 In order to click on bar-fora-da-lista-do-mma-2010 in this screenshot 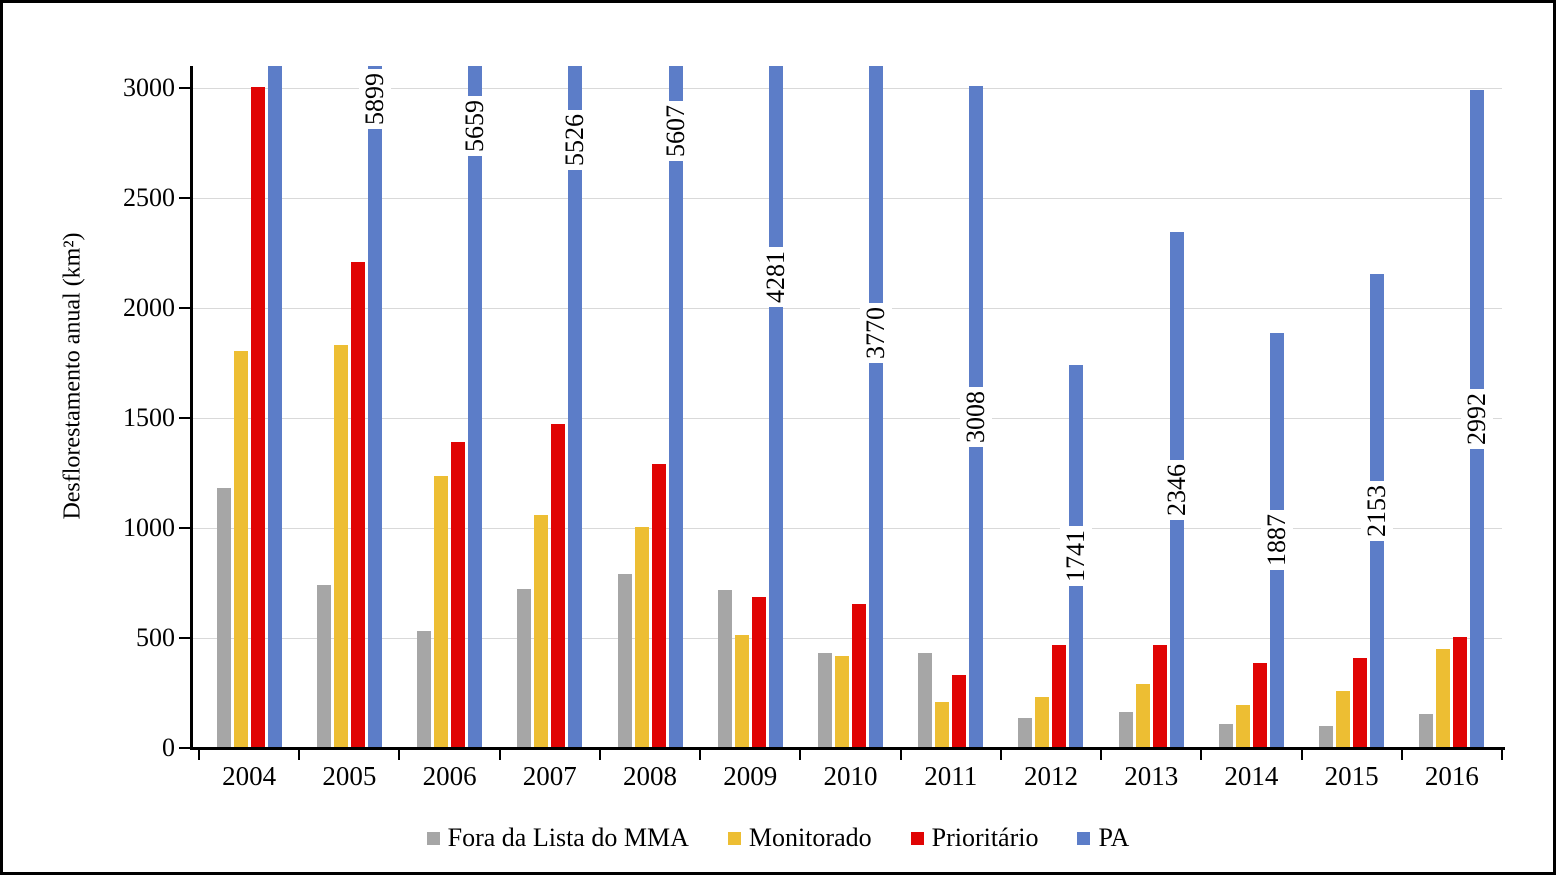, I will do `click(825, 700)`.